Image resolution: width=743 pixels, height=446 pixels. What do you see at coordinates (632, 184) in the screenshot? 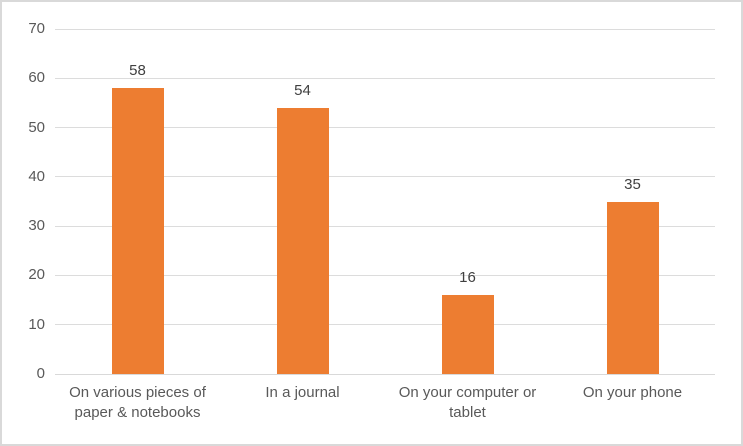
I see `bar-data-label: 35` at bounding box center [632, 184].